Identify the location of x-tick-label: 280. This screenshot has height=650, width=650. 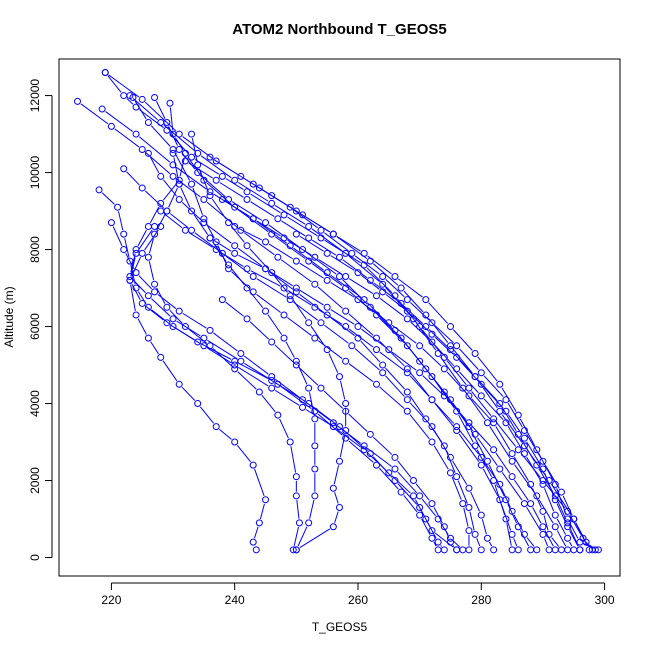
(481, 600).